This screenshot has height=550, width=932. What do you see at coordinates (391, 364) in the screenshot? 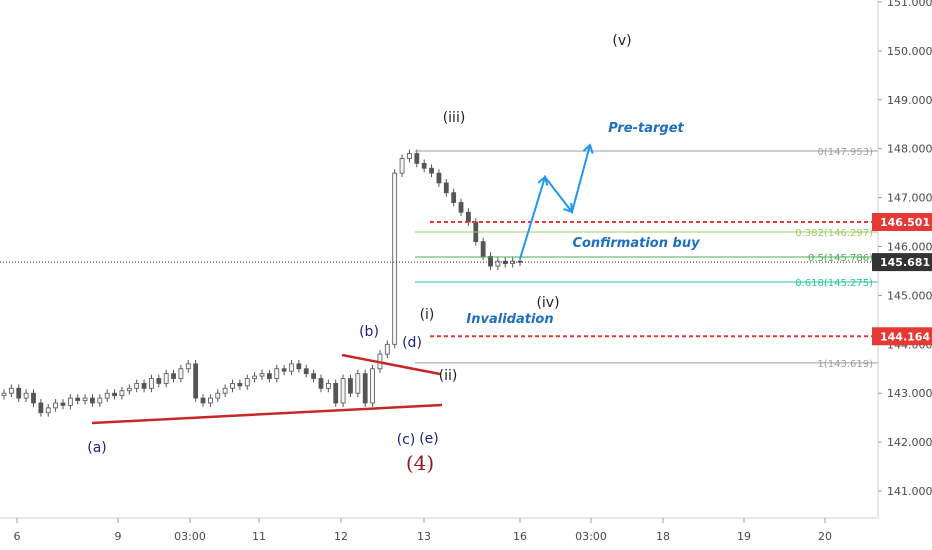
I see `upper-trendline` at bounding box center [391, 364].